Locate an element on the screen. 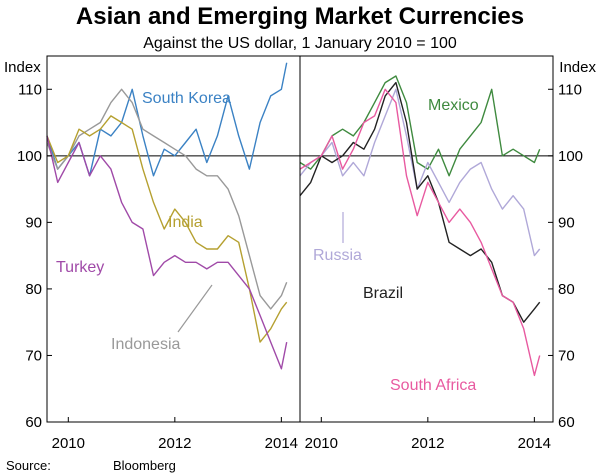 The width and height of the screenshot is (600, 476). label-south-africa: South Africa is located at coordinates (433, 385).